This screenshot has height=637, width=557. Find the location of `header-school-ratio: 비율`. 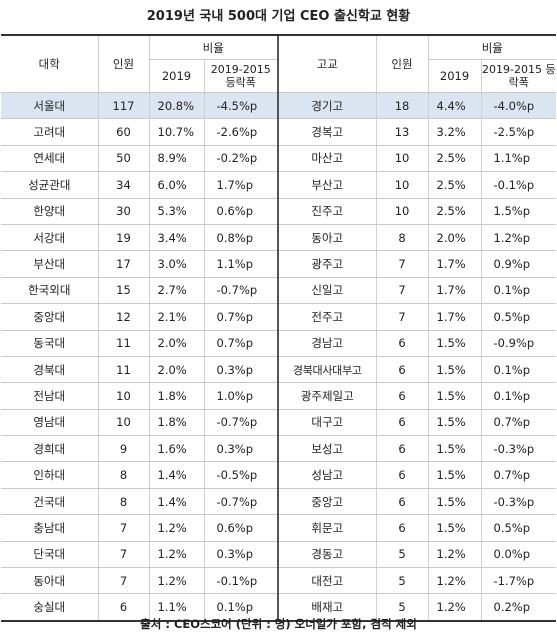

header-school-ratio: 비율 is located at coordinates (492, 47).